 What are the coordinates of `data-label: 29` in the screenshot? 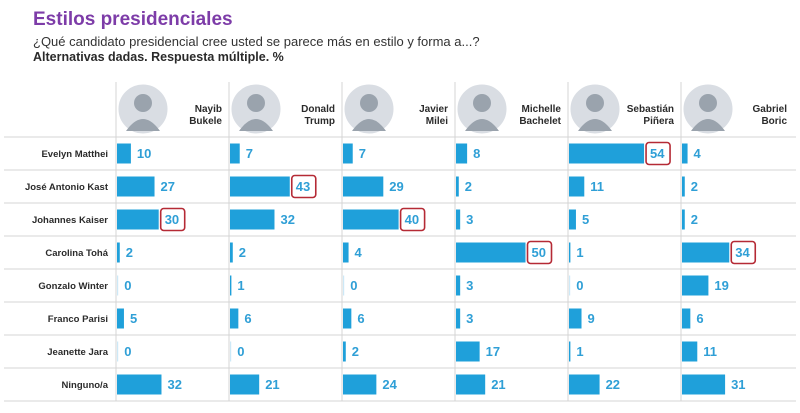 It's located at (396, 186).